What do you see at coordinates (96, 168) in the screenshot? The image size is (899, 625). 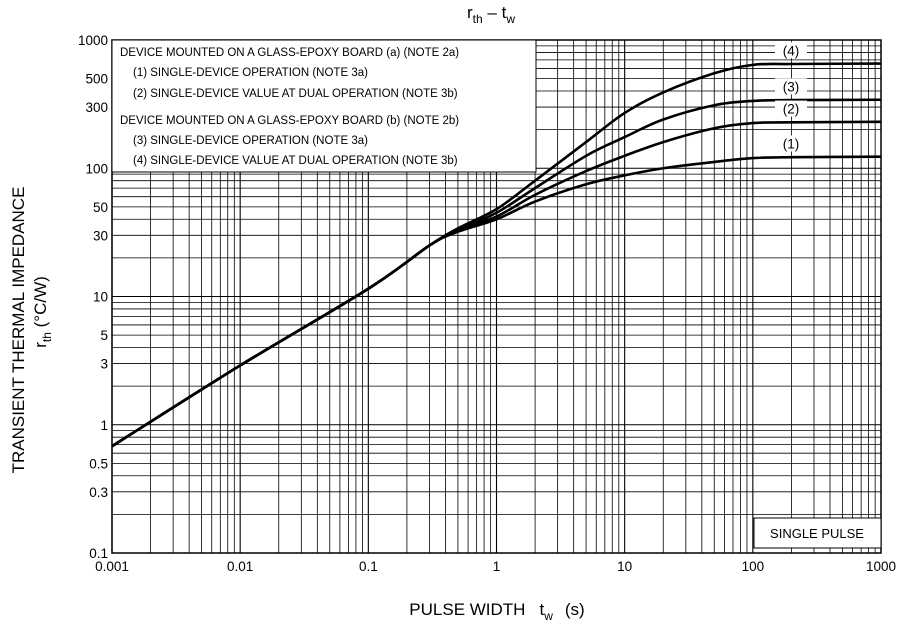 I see `y-tick-label: 100` at bounding box center [96, 168].